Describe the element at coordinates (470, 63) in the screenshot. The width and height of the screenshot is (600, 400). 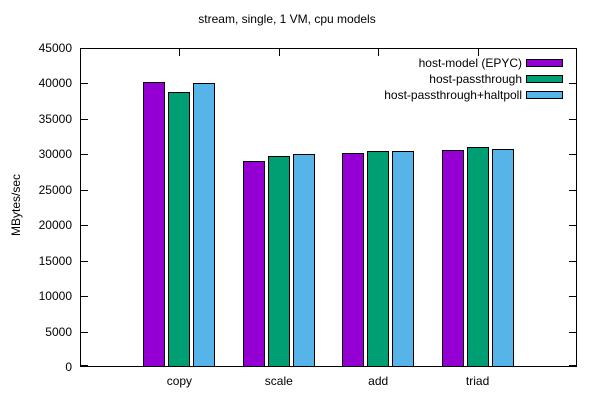
I see `legend-label: host-model (EPYC)` at that location.